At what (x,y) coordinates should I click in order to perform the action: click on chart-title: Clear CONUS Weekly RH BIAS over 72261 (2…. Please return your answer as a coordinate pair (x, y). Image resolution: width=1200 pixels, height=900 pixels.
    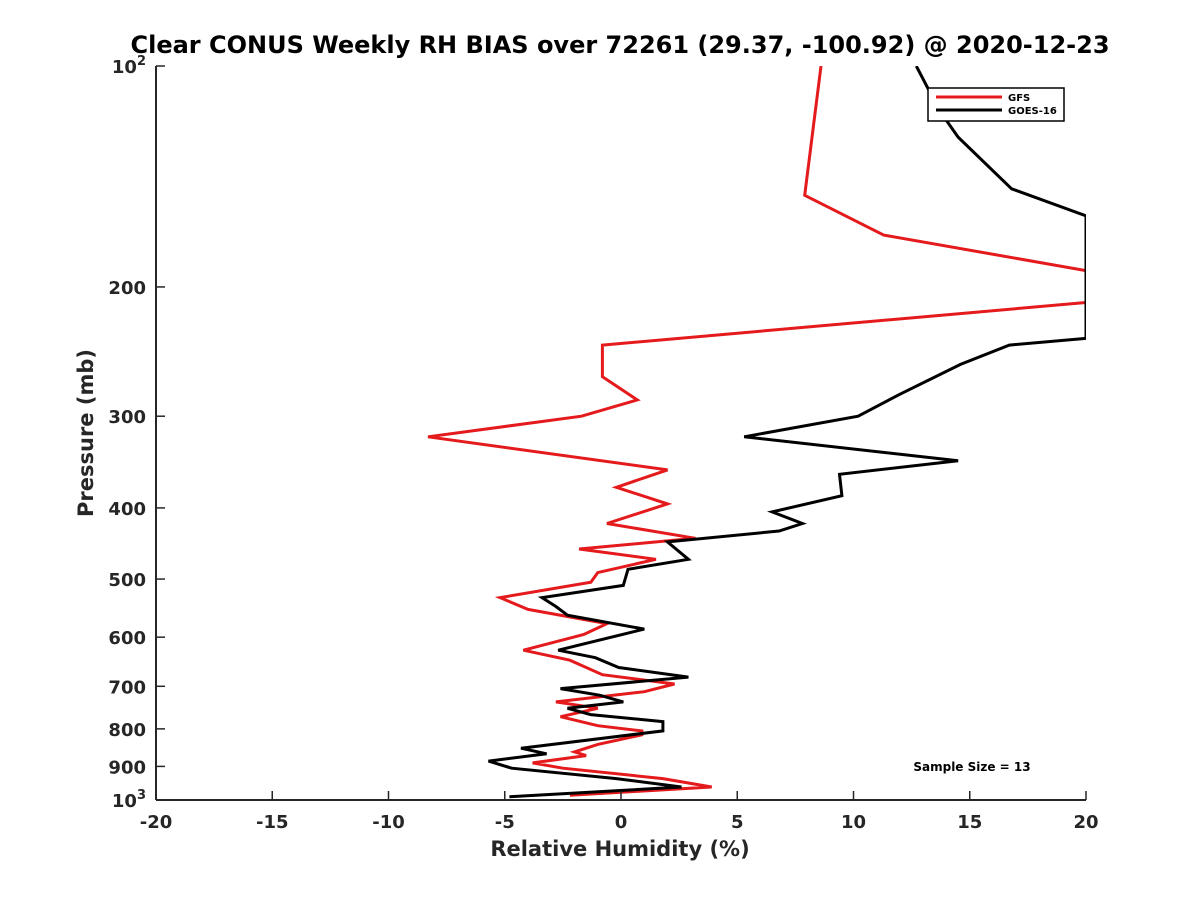
    Looking at the image, I should click on (619, 45).